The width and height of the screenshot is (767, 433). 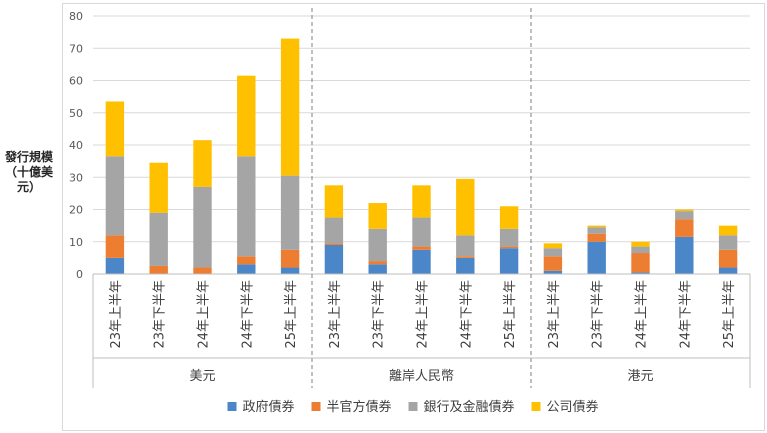 What do you see at coordinates (28, 187) in the screenshot?
I see `y-axis-label-line-3: 元）` at bounding box center [28, 187].